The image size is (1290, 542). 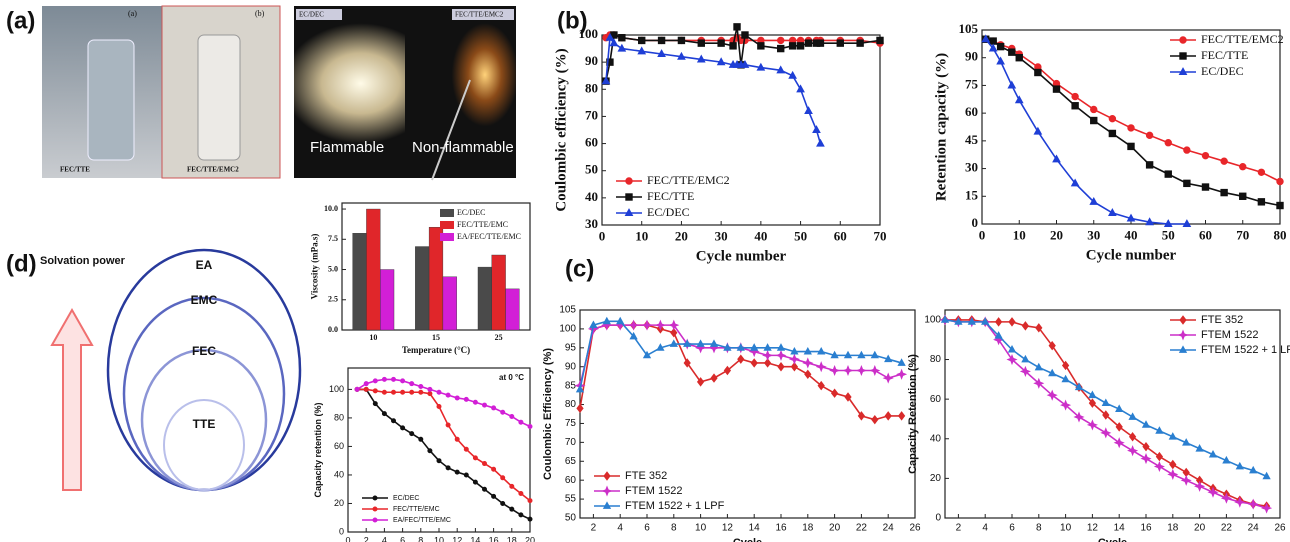 I want to click on y-tick-label: 60, so click(x=339, y=446).